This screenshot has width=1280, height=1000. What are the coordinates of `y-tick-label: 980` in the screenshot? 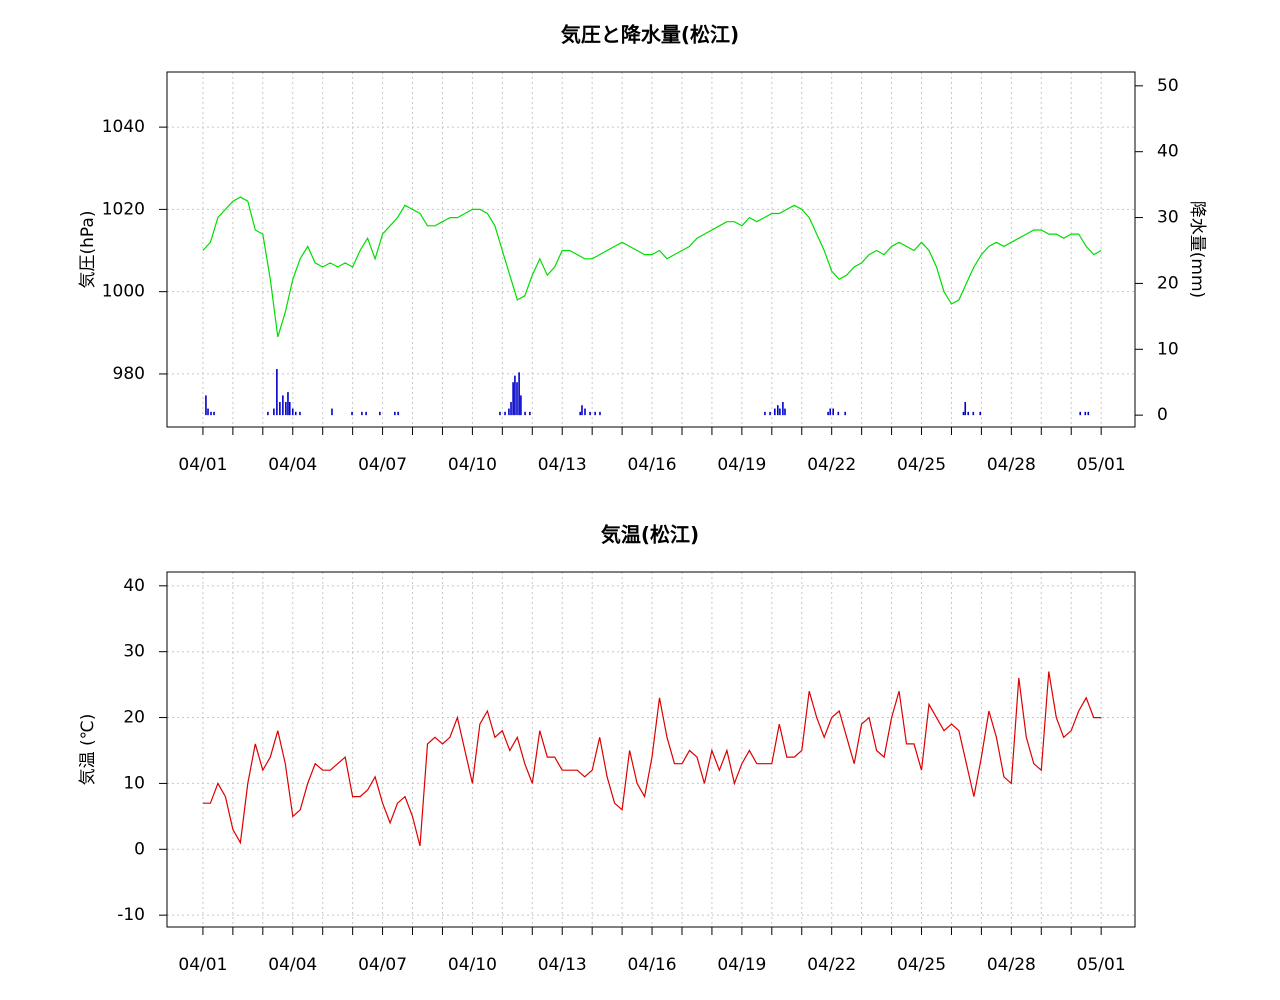 It's located at (129, 374).